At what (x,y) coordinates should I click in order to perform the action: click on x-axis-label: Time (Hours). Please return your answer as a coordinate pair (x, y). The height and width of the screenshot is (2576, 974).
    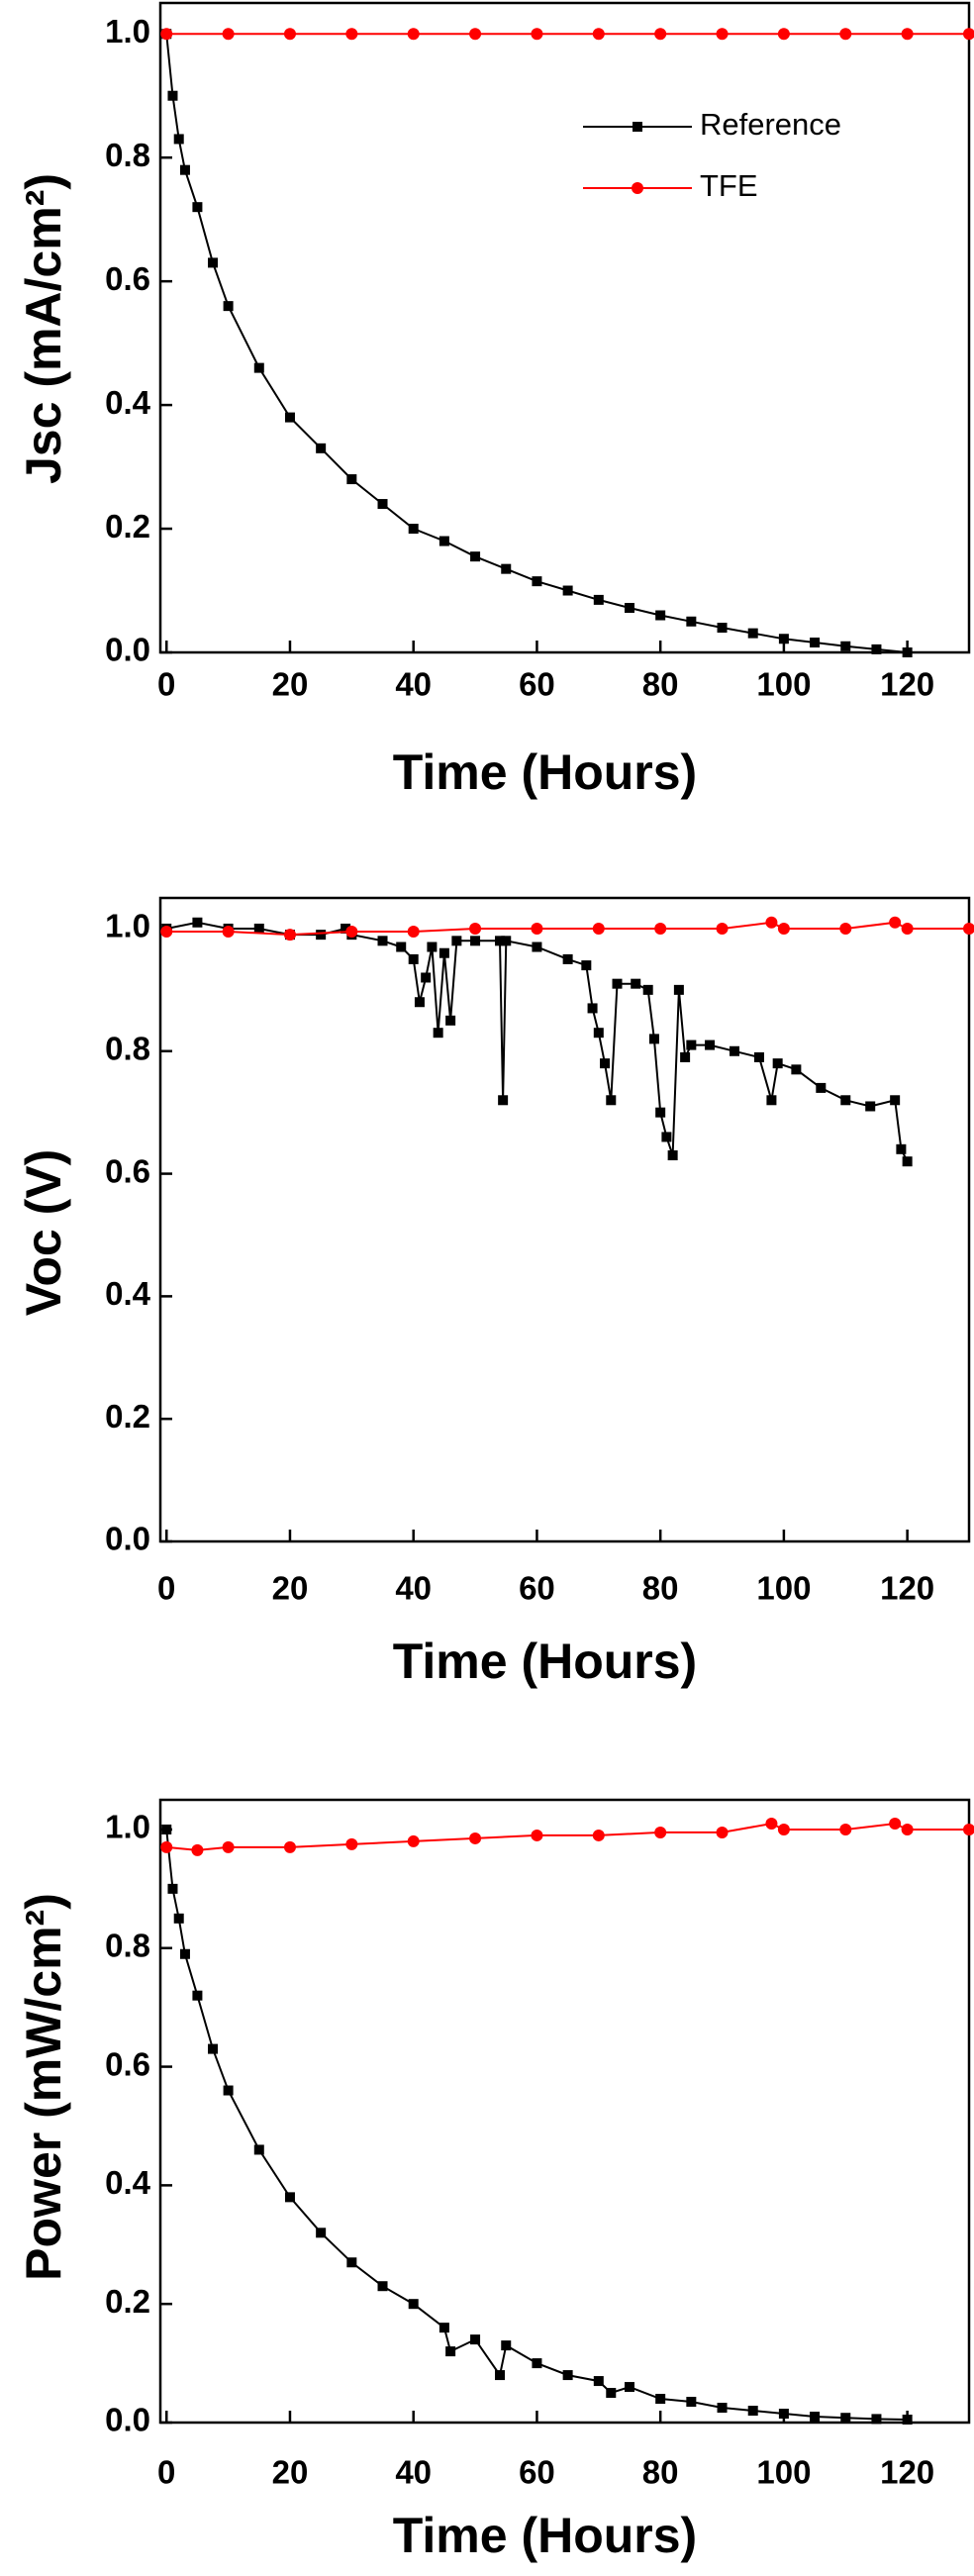
    Looking at the image, I should click on (545, 772).